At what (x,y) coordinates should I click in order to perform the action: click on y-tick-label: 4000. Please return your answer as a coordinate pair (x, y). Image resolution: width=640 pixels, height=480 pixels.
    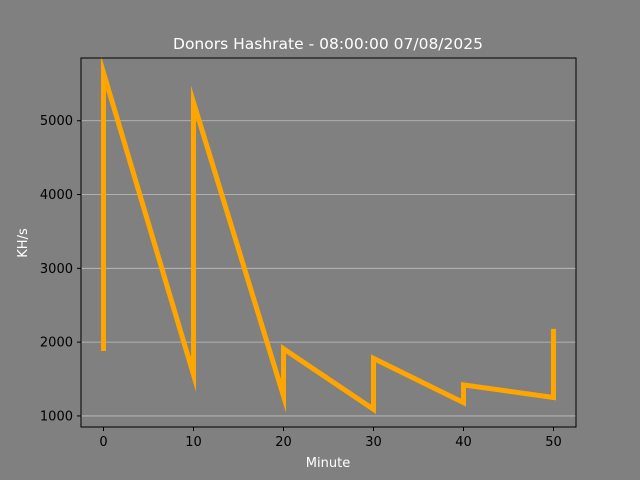
    Looking at the image, I should click on (56, 195).